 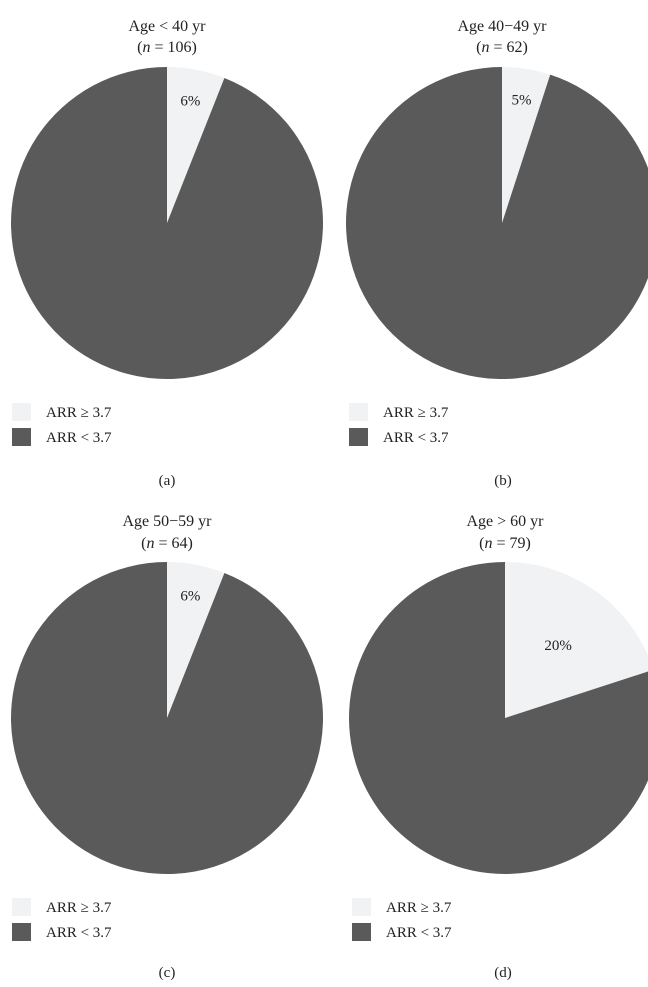 I want to click on chart-title: Age 40−49 yr, so click(x=502, y=26).